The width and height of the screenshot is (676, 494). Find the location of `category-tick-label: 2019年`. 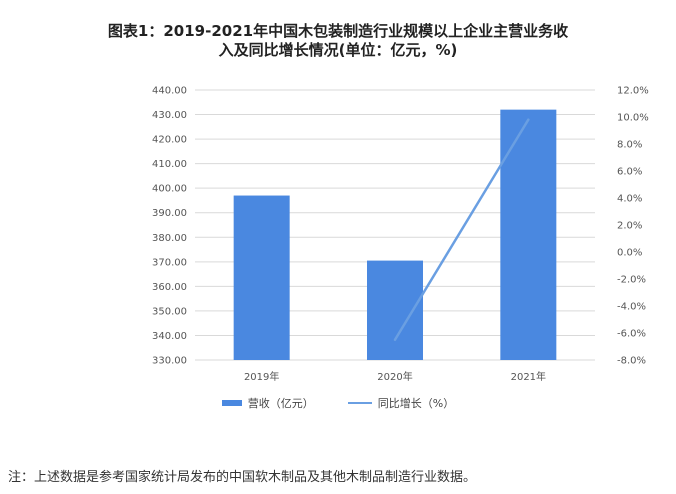

category-tick-label: 2019年 is located at coordinates (261, 376).